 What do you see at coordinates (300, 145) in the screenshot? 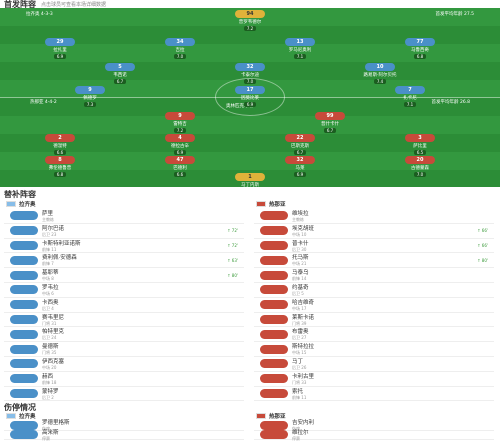
I see `away-player-22: 22 巴斯克斯 6.7` at bounding box center [300, 145].